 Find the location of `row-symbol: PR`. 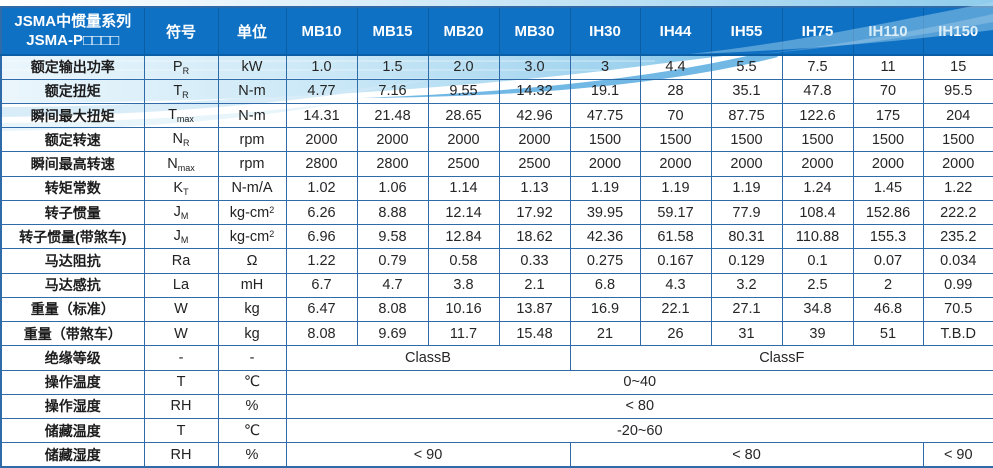

row-symbol: PR is located at coordinates (181, 67).